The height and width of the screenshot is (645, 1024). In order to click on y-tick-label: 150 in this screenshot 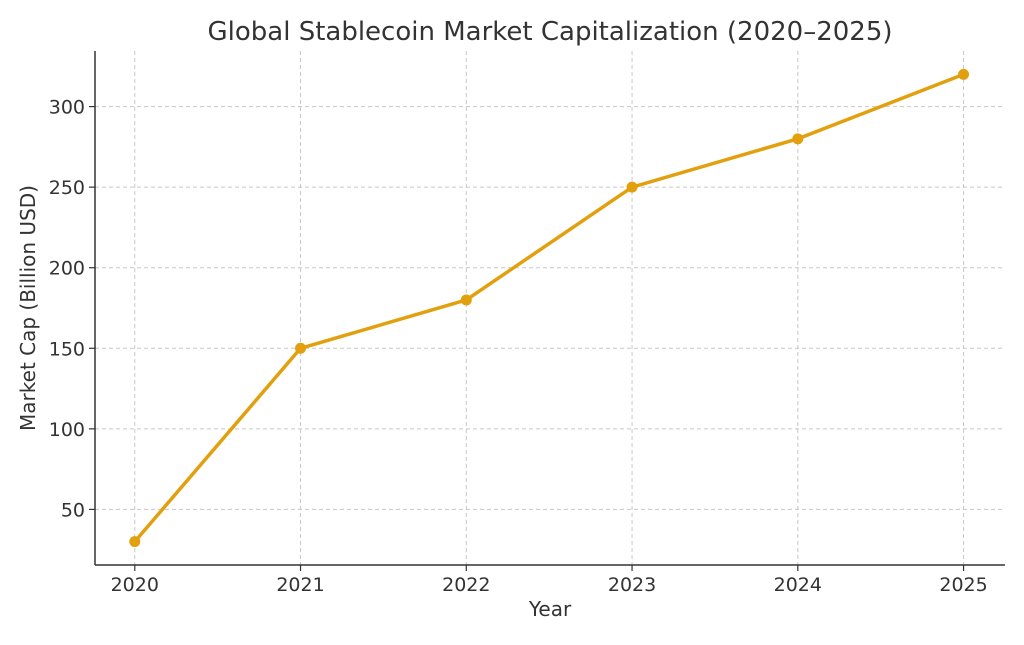, I will do `click(67, 349)`.